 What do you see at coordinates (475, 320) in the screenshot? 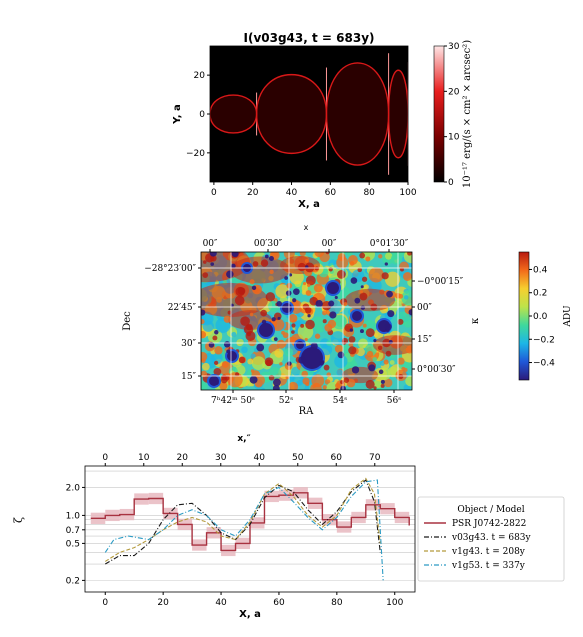
I see `kappa-map-right-axis-label: κ` at bounding box center [475, 320].